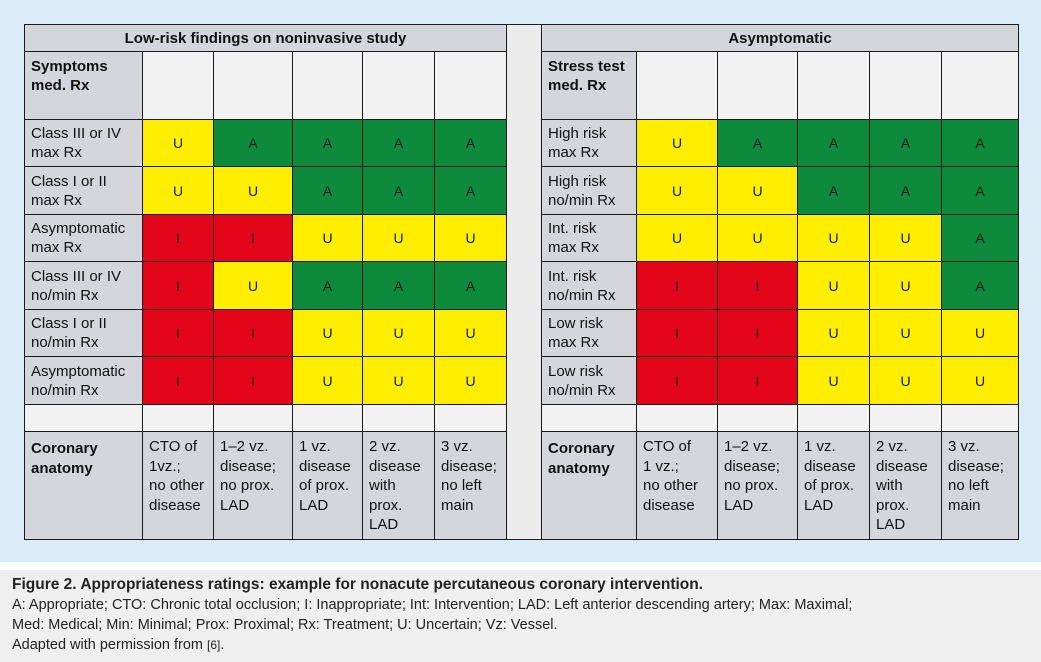 The image size is (1041, 662). I want to click on left-anatomy-line: no prox., so click(247, 485).